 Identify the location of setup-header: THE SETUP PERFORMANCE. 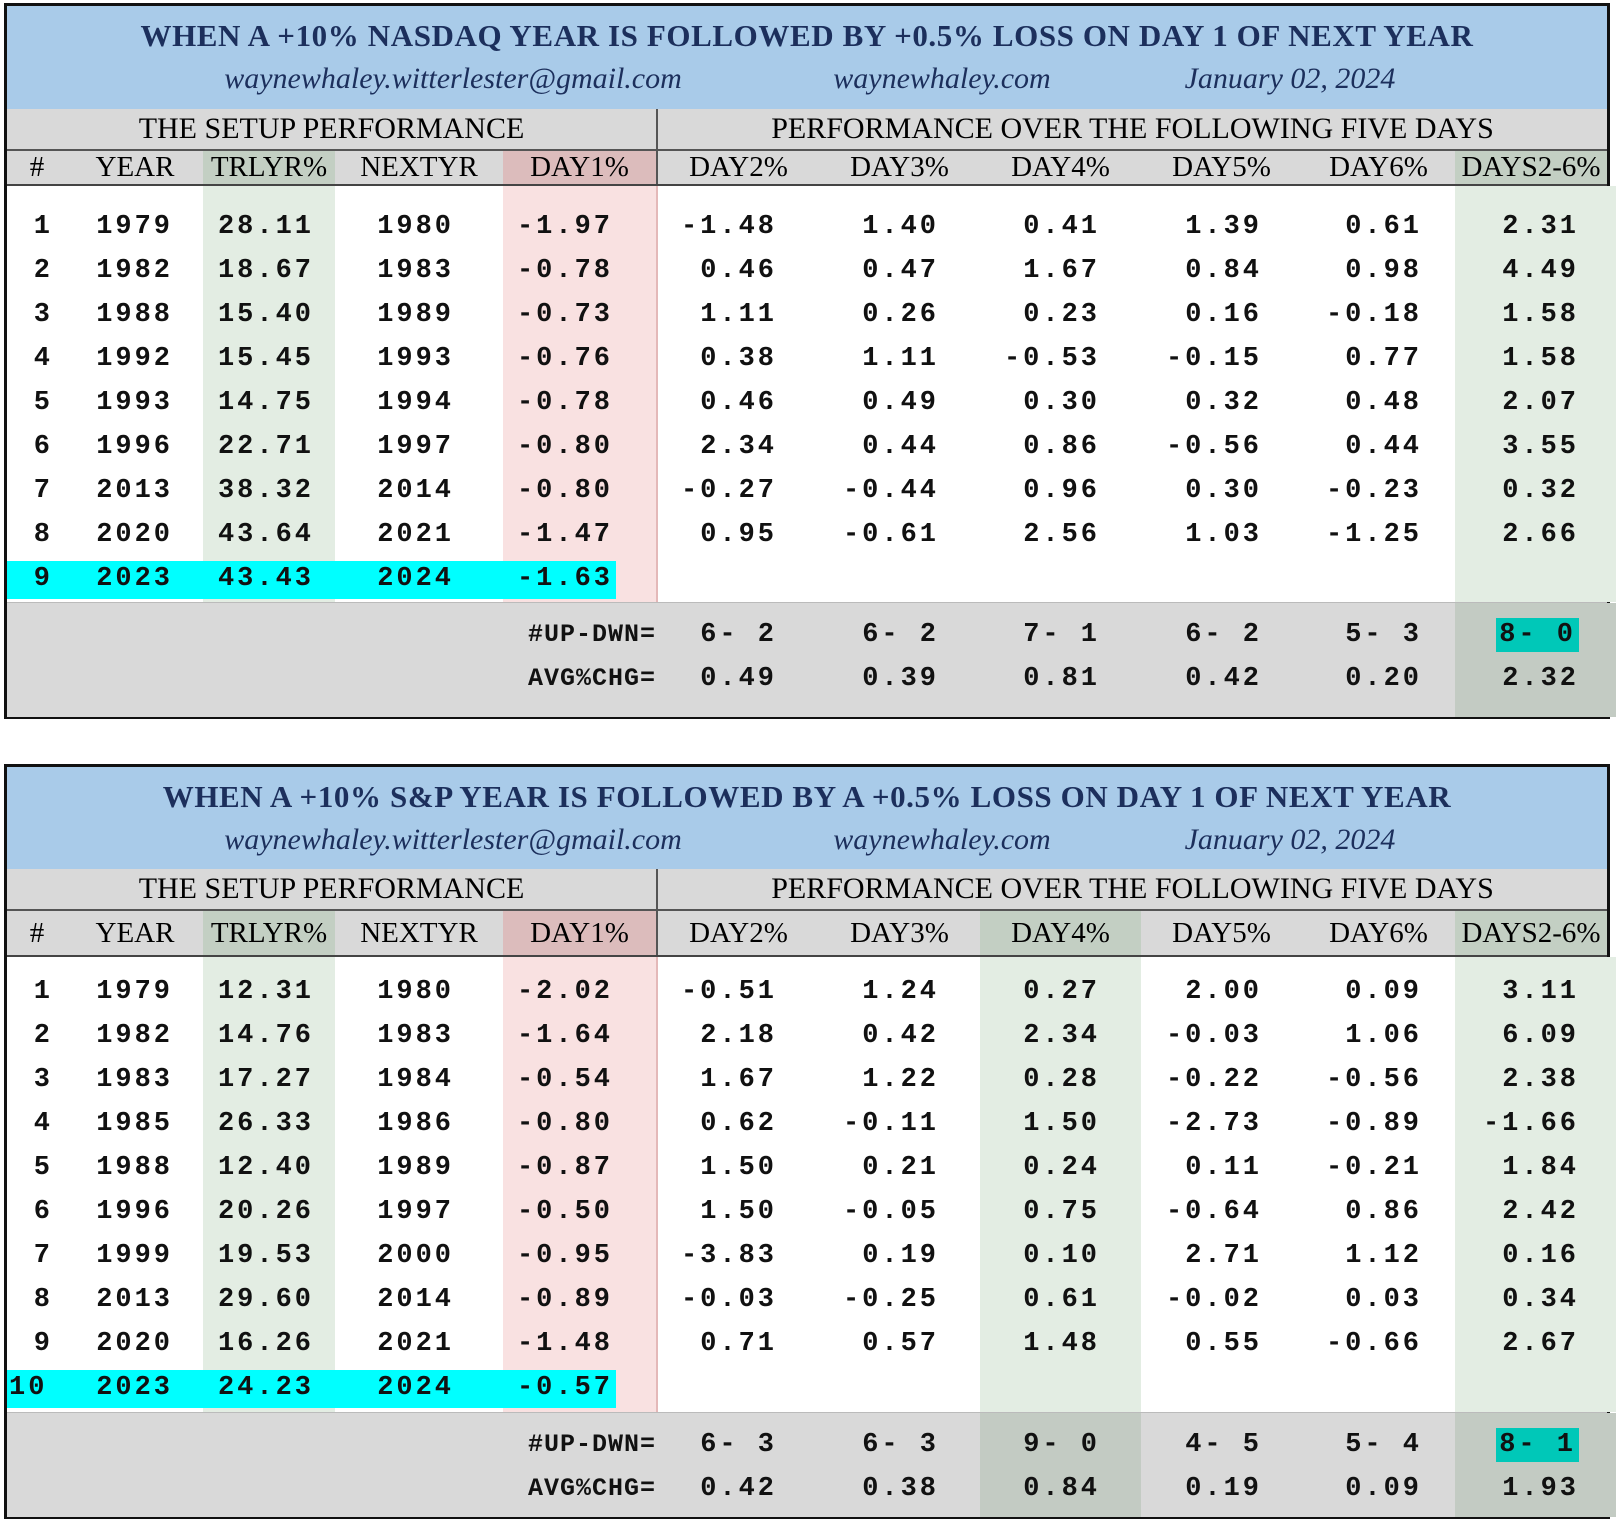
(332, 889).